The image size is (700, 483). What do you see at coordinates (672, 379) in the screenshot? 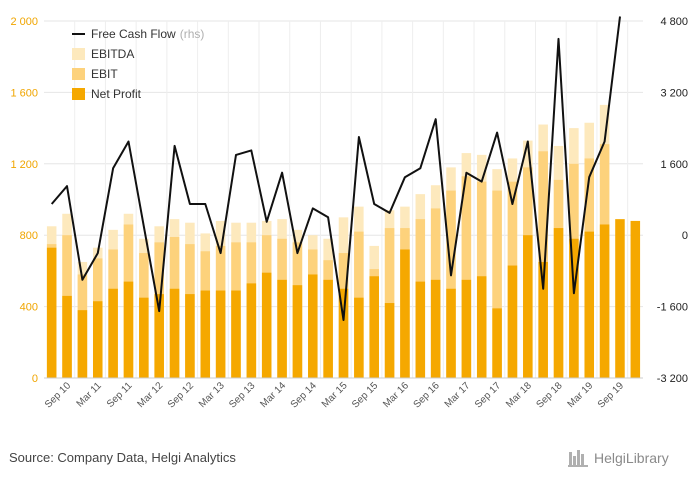
I see `right-axis-tick: -3 200` at bounding box center [672, 379].